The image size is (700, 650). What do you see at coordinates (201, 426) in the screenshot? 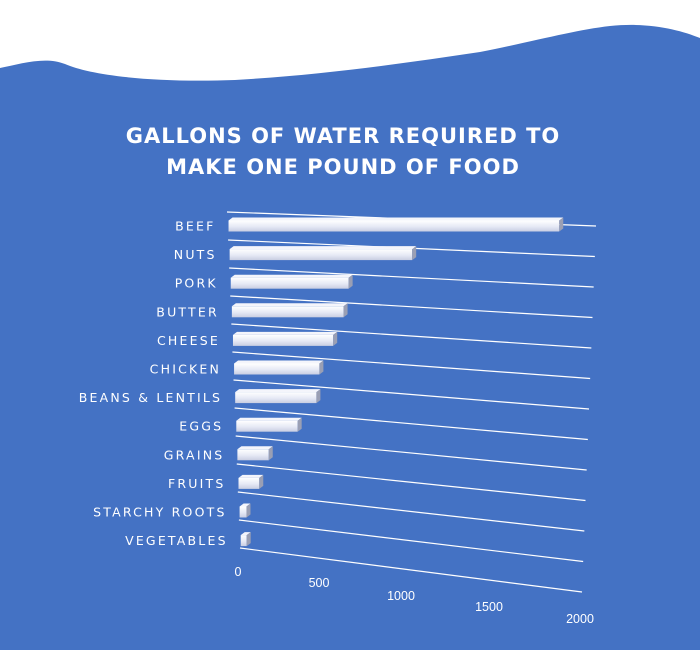
I see `category-label-eggs: EGGS` at bounding box center [201, 426].